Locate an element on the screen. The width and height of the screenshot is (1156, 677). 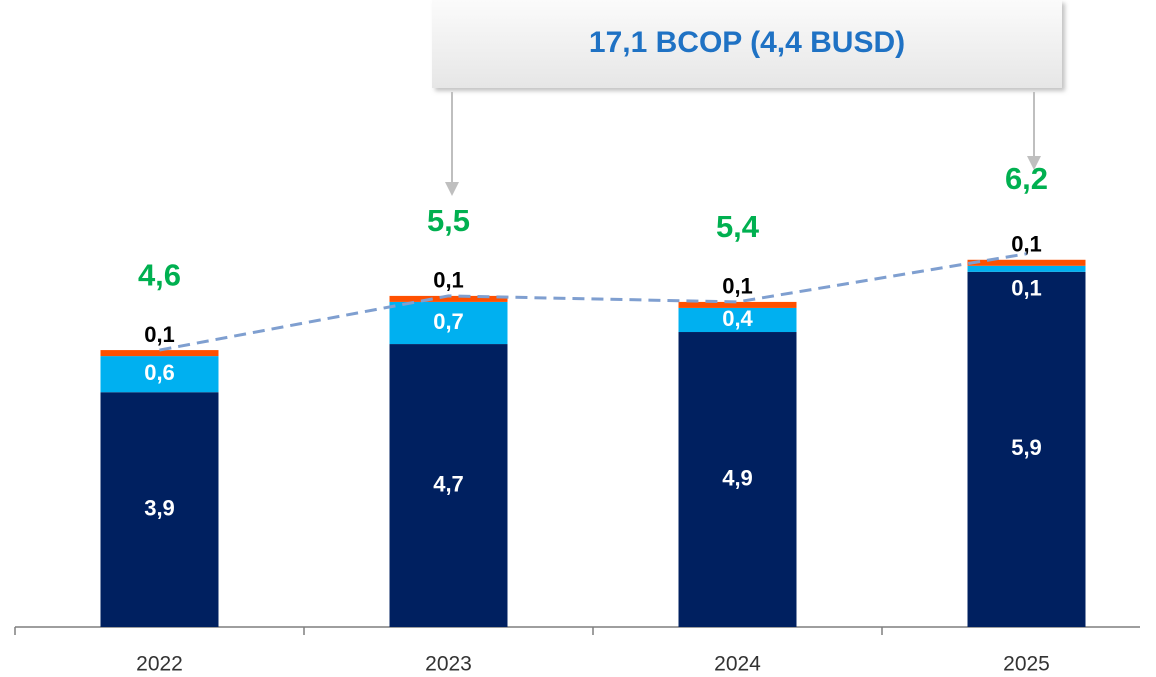
value-label: 0,7 is located at coordinates (448, 321).